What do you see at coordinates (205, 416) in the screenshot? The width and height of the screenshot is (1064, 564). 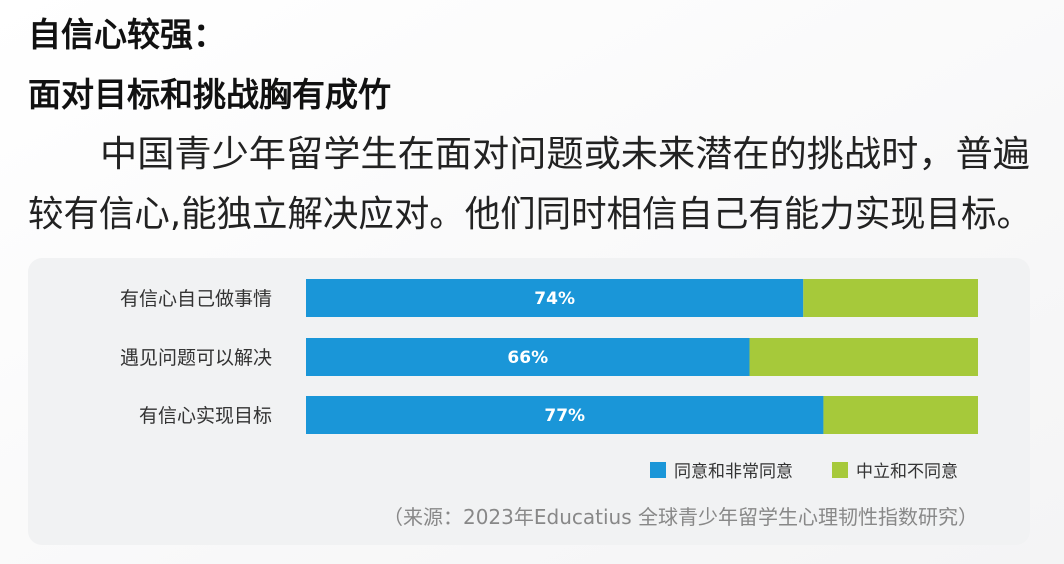 I see `category-label: 有信心实现目标` at bounding box center [205, 416].